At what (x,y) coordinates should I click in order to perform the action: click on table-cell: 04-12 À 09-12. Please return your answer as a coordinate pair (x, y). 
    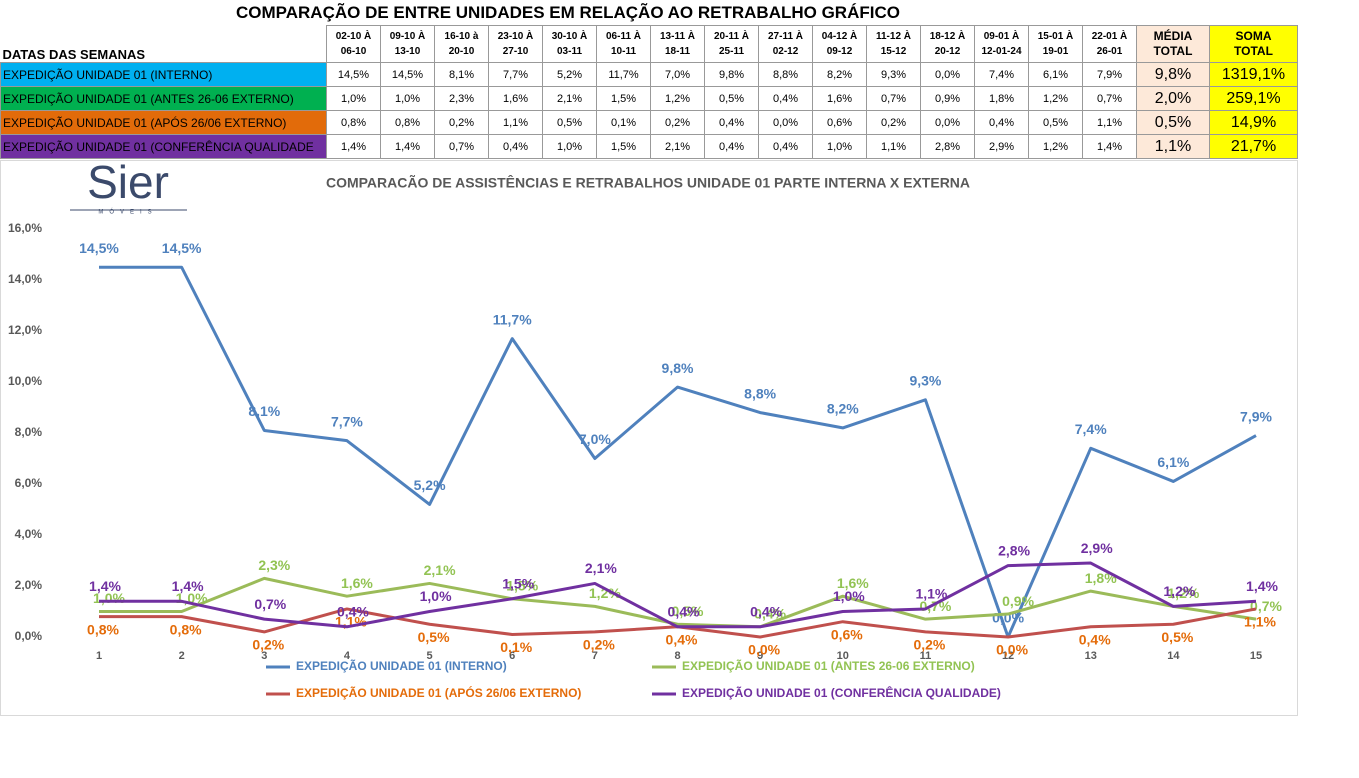
    Looking at the image, I should click on (839, 44).